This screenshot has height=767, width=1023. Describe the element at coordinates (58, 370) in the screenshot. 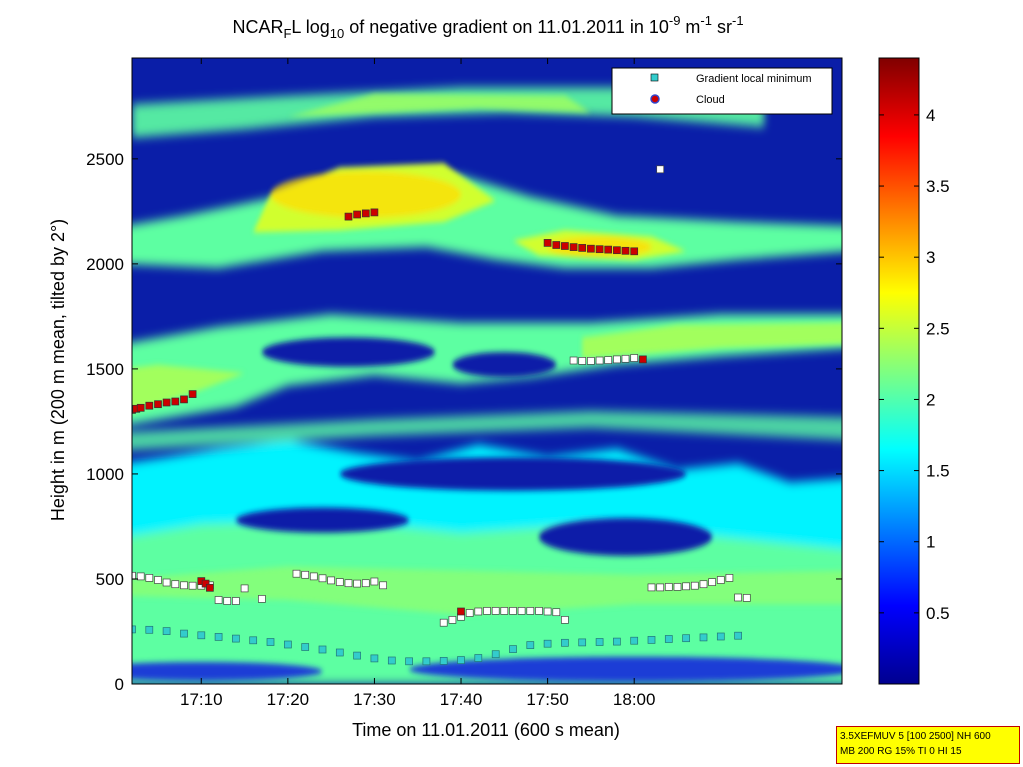

I see `y-axis-label: Height in m (200 m mean, tilted by 2°)` at that location.